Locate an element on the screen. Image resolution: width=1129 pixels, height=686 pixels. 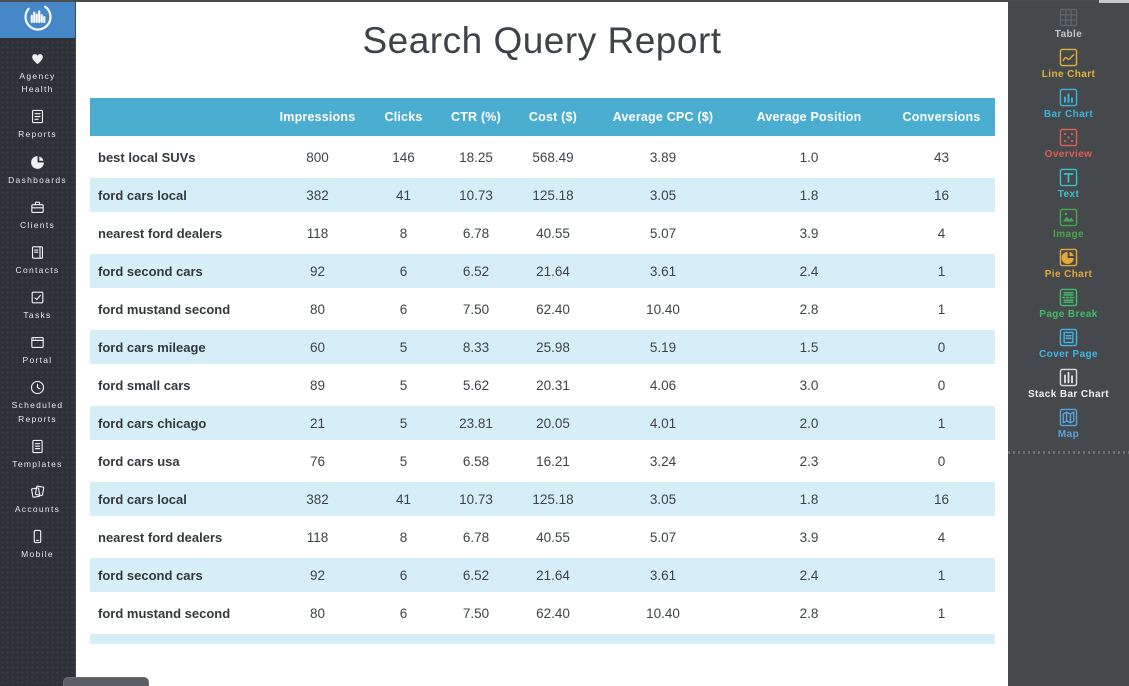
sidebar-item-agency-health: Agency Health is located at coordinates (37, 73).